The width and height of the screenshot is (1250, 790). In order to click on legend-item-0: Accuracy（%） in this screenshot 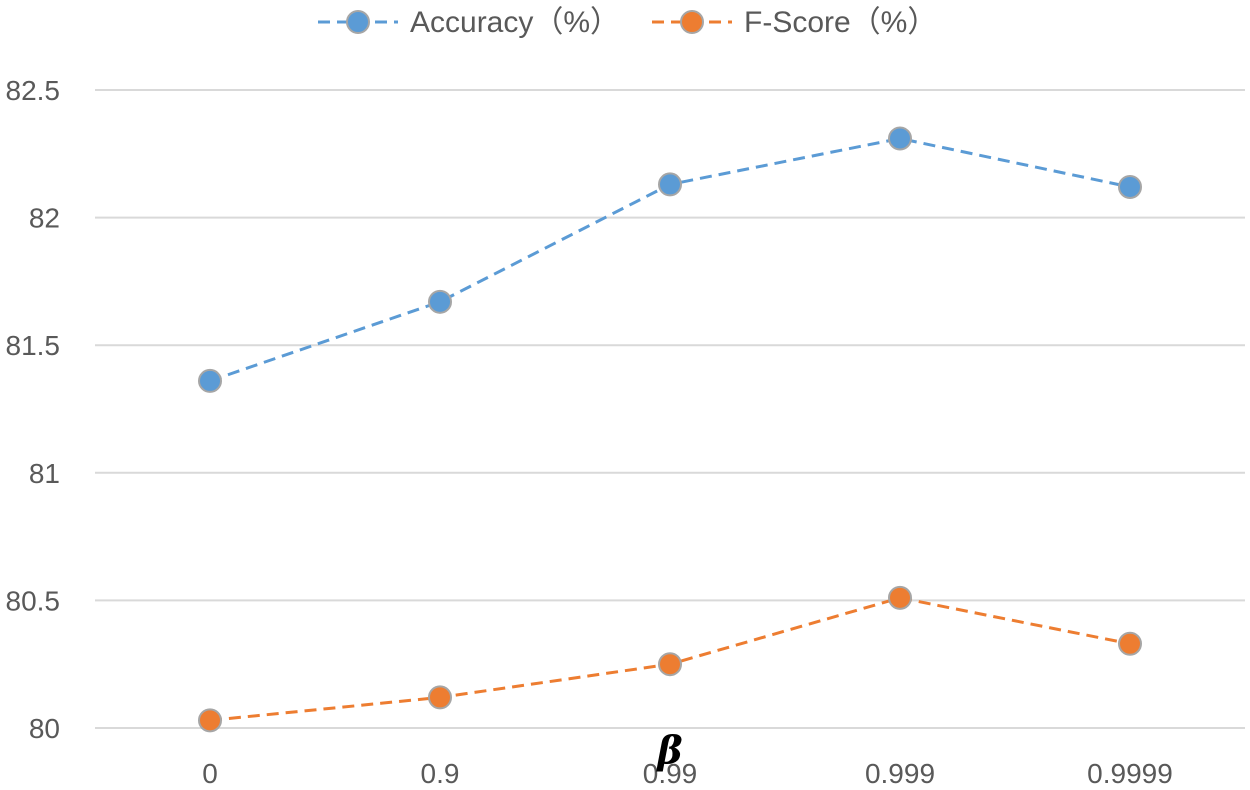, I will do `click(469, 22)`.